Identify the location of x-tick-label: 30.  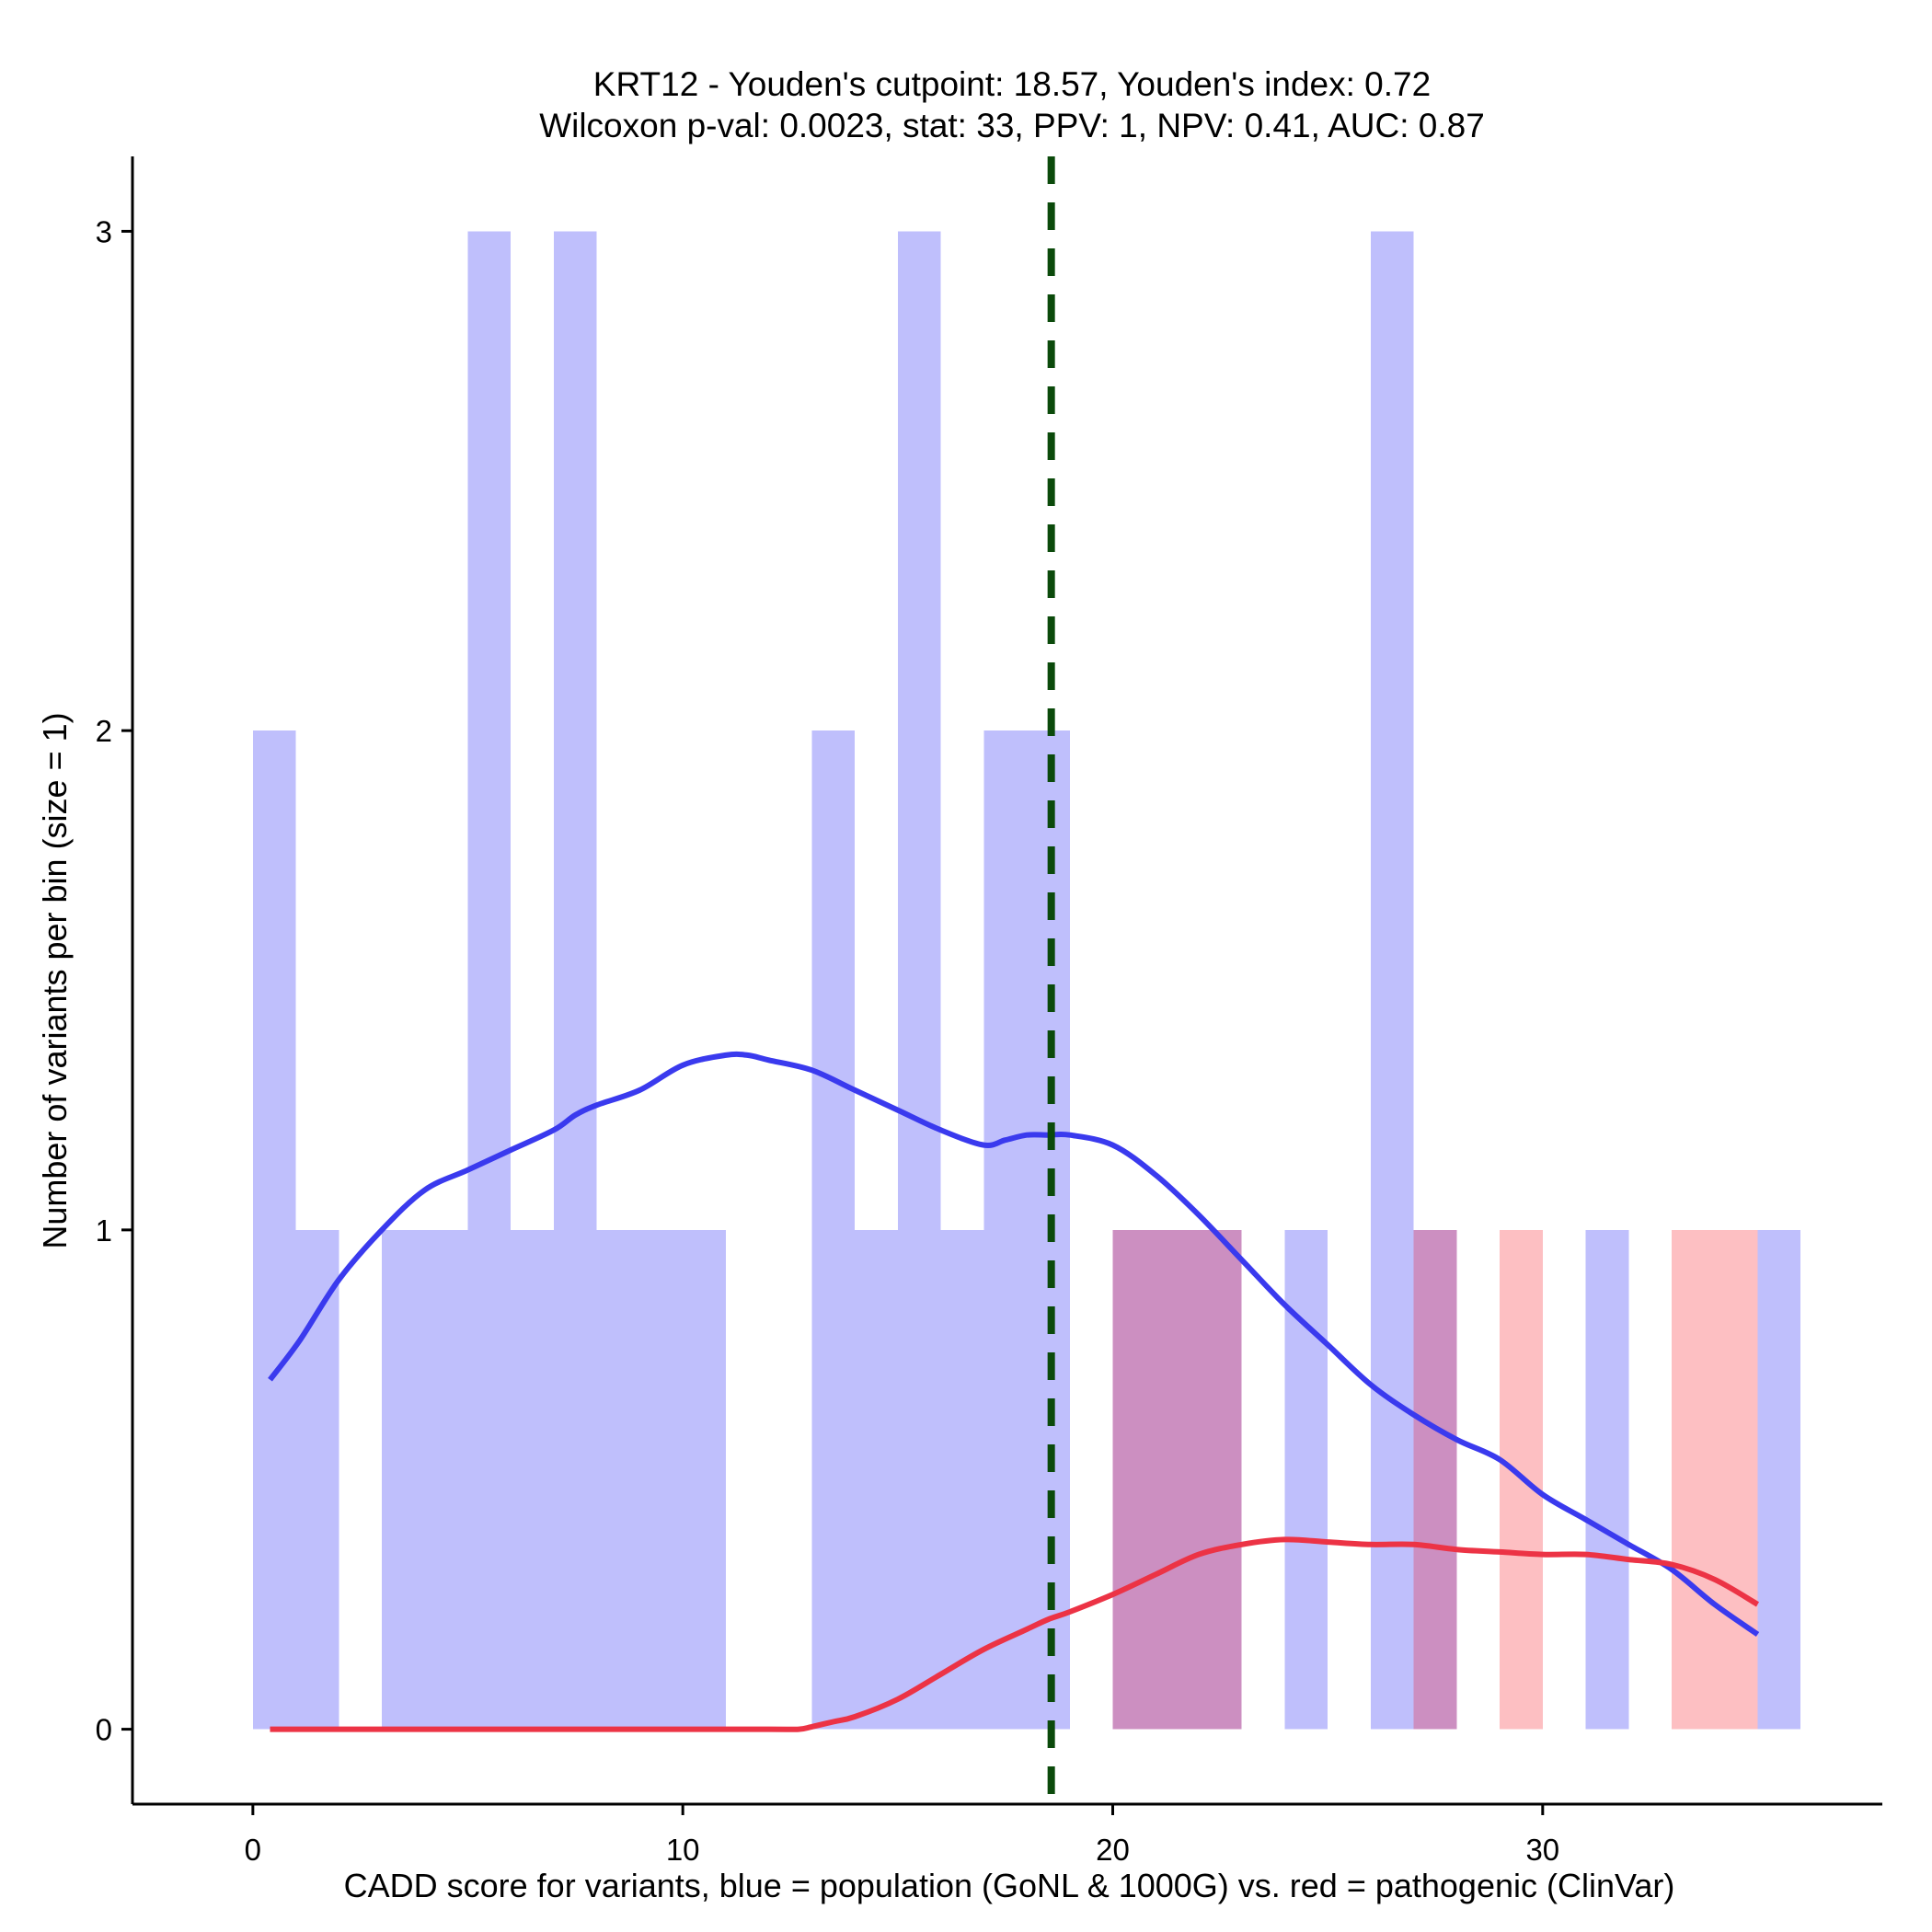
(1542, 1850).